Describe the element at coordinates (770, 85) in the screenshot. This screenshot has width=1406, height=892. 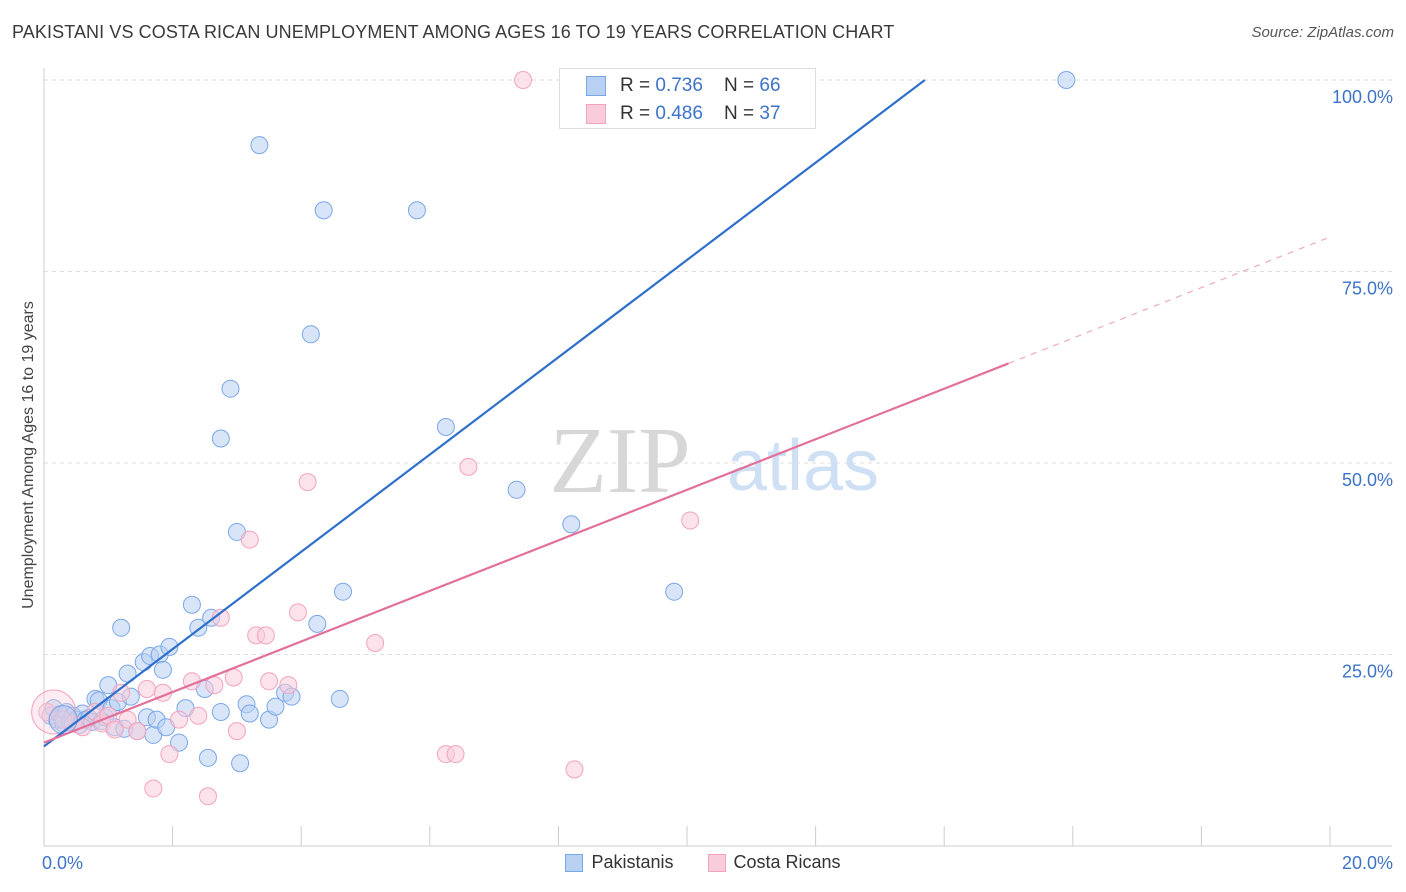
I see `stats-n-value: 66` at that location.